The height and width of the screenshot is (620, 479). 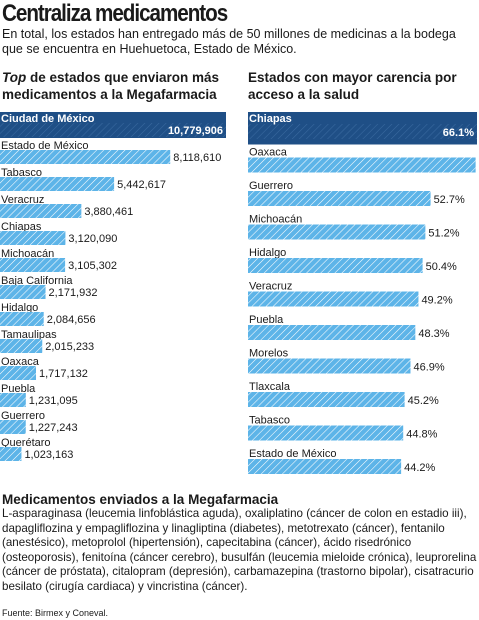 What do you see at coordinates (140, 499) in the screenshot?
I see `medicines-title: Medicamentos enviados a la Megafarmacia` at bounding box center [140, 499].